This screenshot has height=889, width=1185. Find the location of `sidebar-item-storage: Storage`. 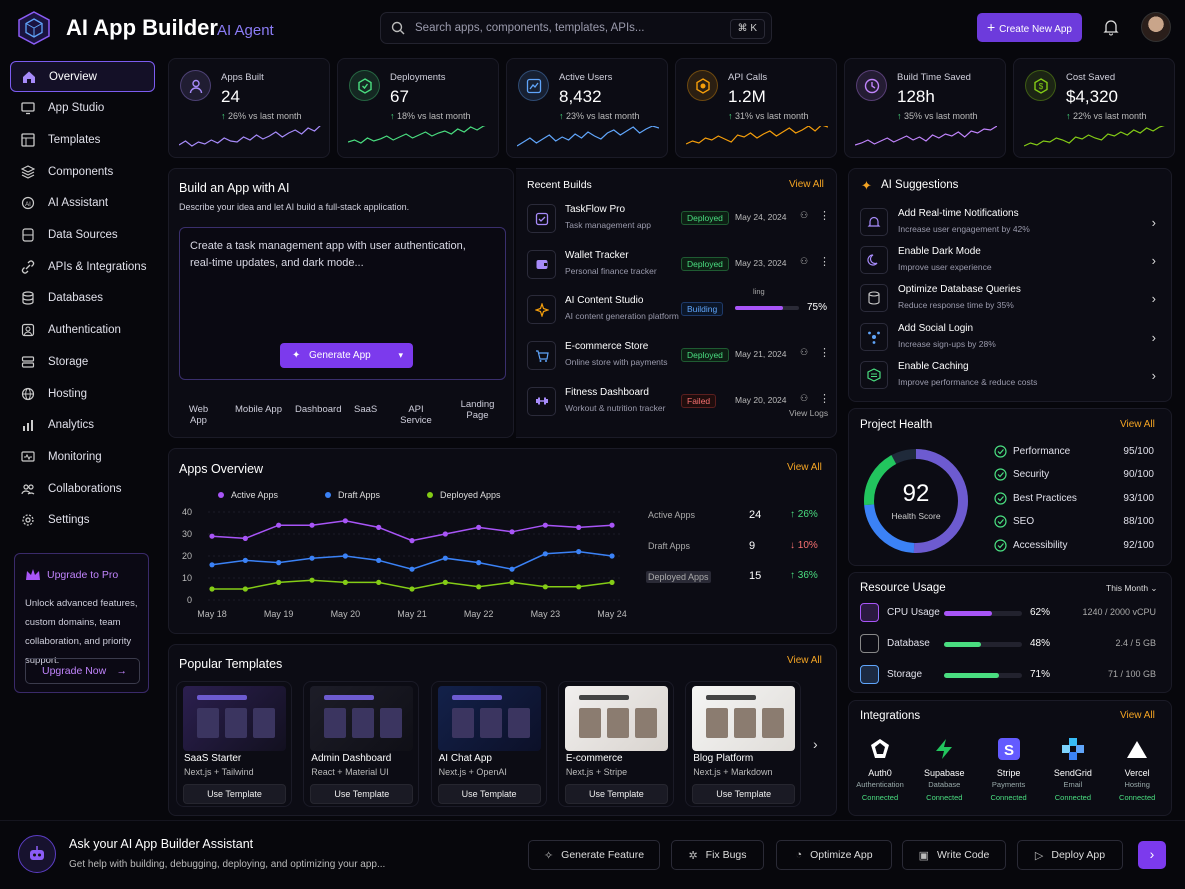

sidebar-item-storage: Storage is located at coordinates (82, 361).